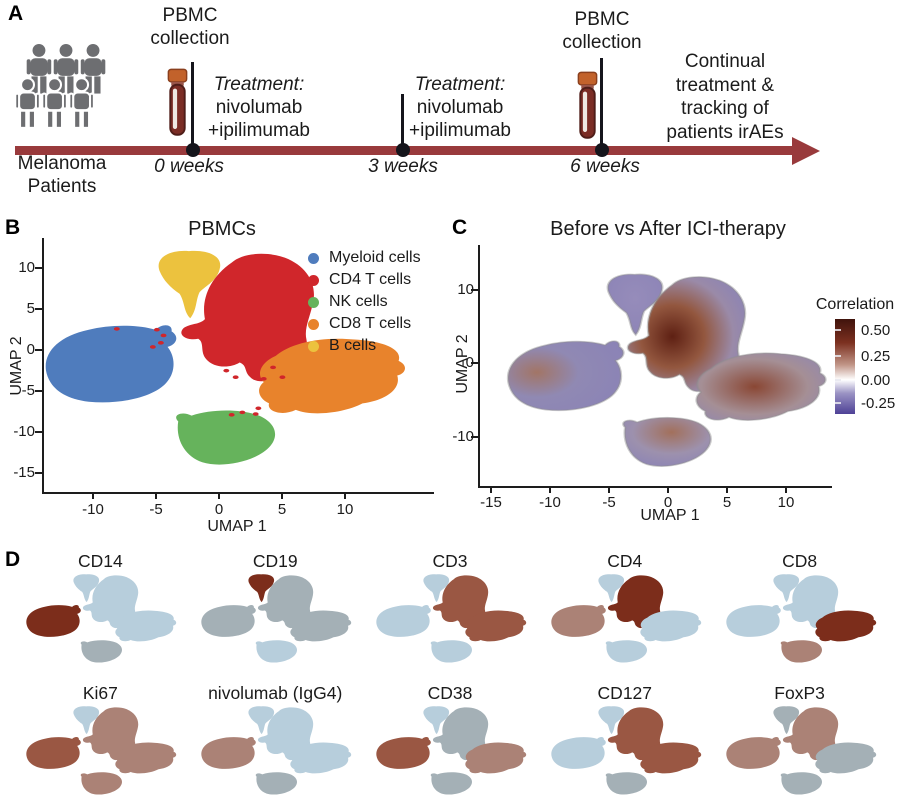  Describe the element at coordinates (602, 150) in the screenshot. I see `timeline-dot-6-weeks` at that location.